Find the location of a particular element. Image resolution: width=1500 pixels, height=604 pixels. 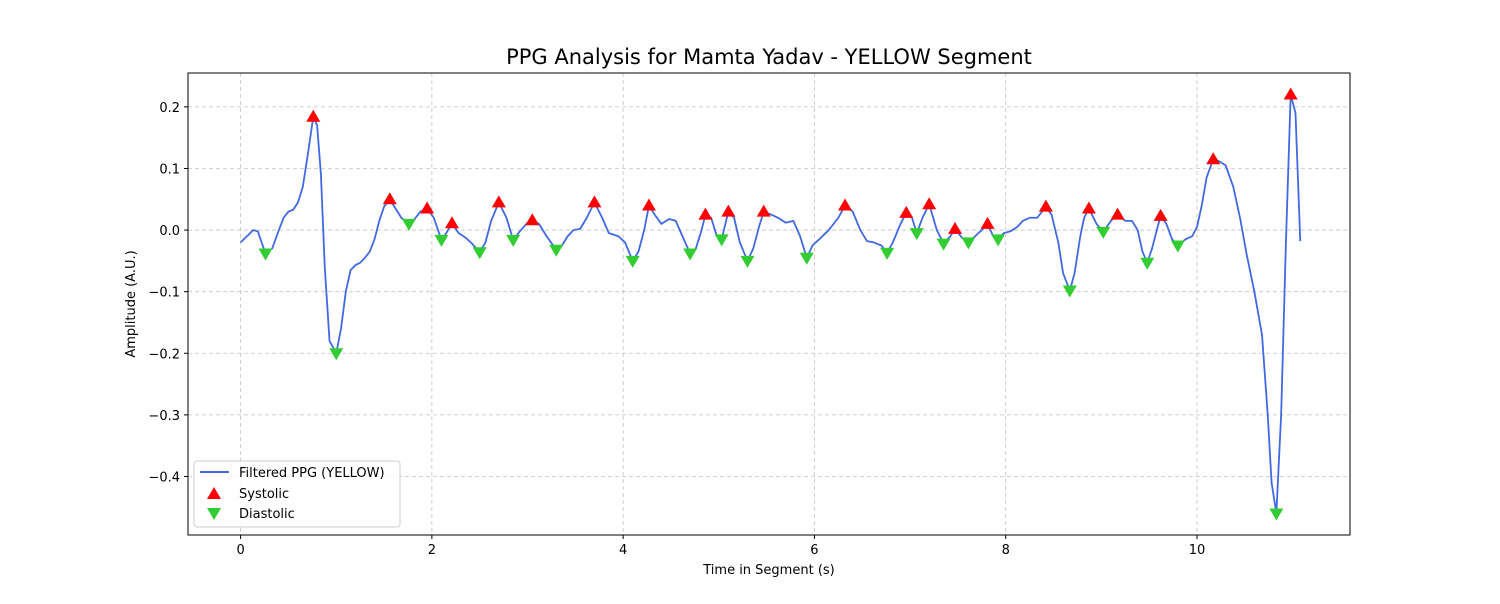

legend-label-ppg: Filtered PPG (YELLOW) is located at coordinates (312, 473).